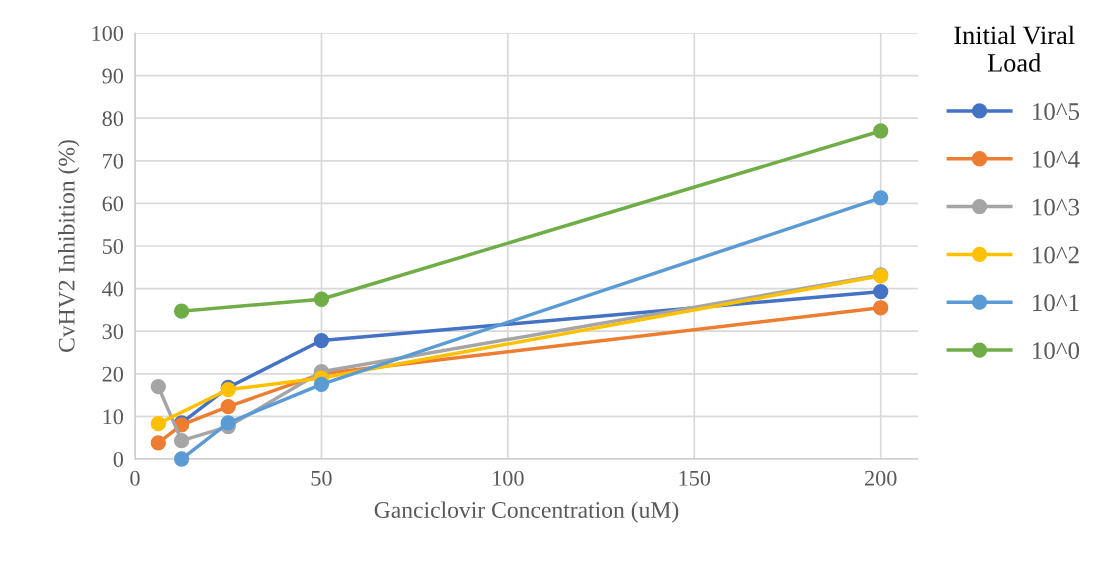 The width and height of the screenshot is (1109, 570). I want to click on x-tick-label: 100, so click(508, 478).